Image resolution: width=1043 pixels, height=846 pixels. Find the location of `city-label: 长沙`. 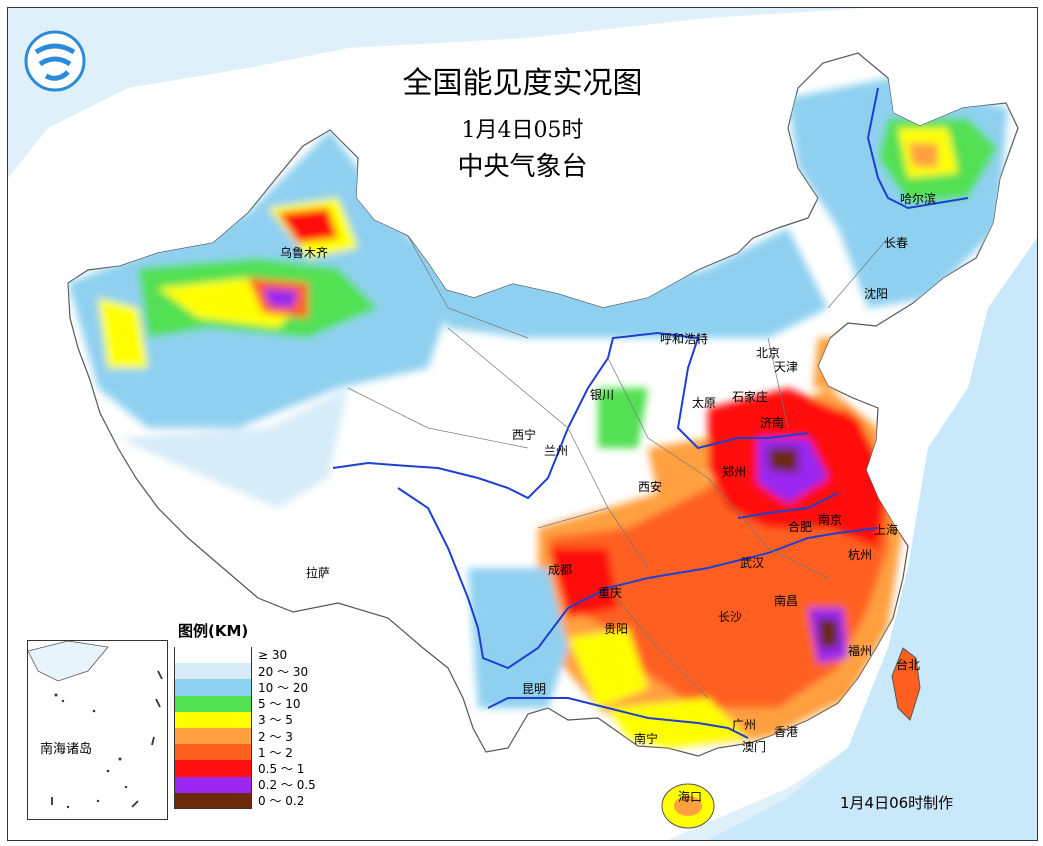

city-label: 长沙 is located at coordinates (730, 617).